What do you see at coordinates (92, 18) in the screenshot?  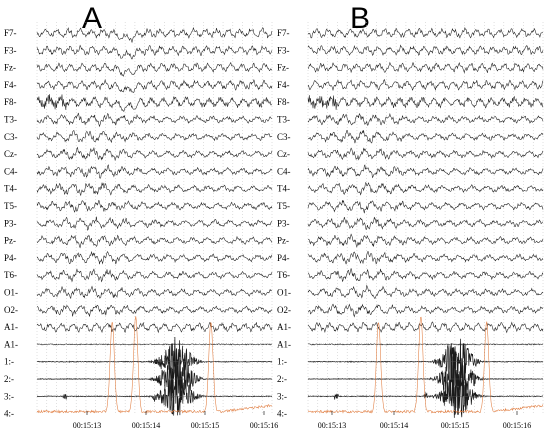 I see `panel-a-letter: A` at bounding box center [92, 18].